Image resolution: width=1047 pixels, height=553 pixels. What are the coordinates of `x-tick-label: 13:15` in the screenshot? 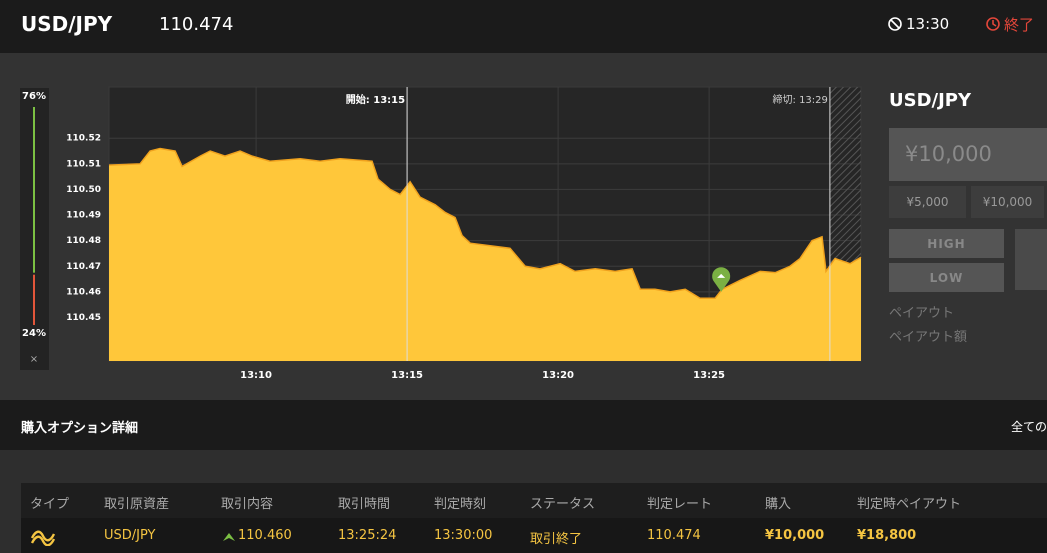 It's located at (407, 375).